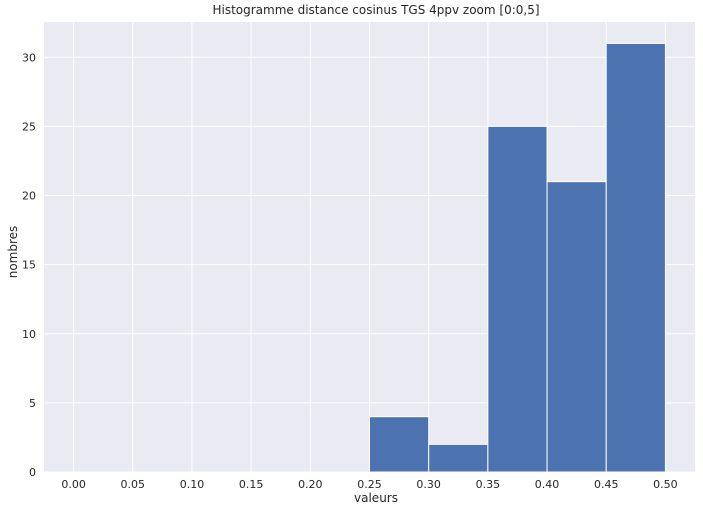 The image size is (703, 511). What do you see at coordinates (547, 484) in the screenshot?
I see `x-tick-label: 0.40` at bounding box center [547, 484].